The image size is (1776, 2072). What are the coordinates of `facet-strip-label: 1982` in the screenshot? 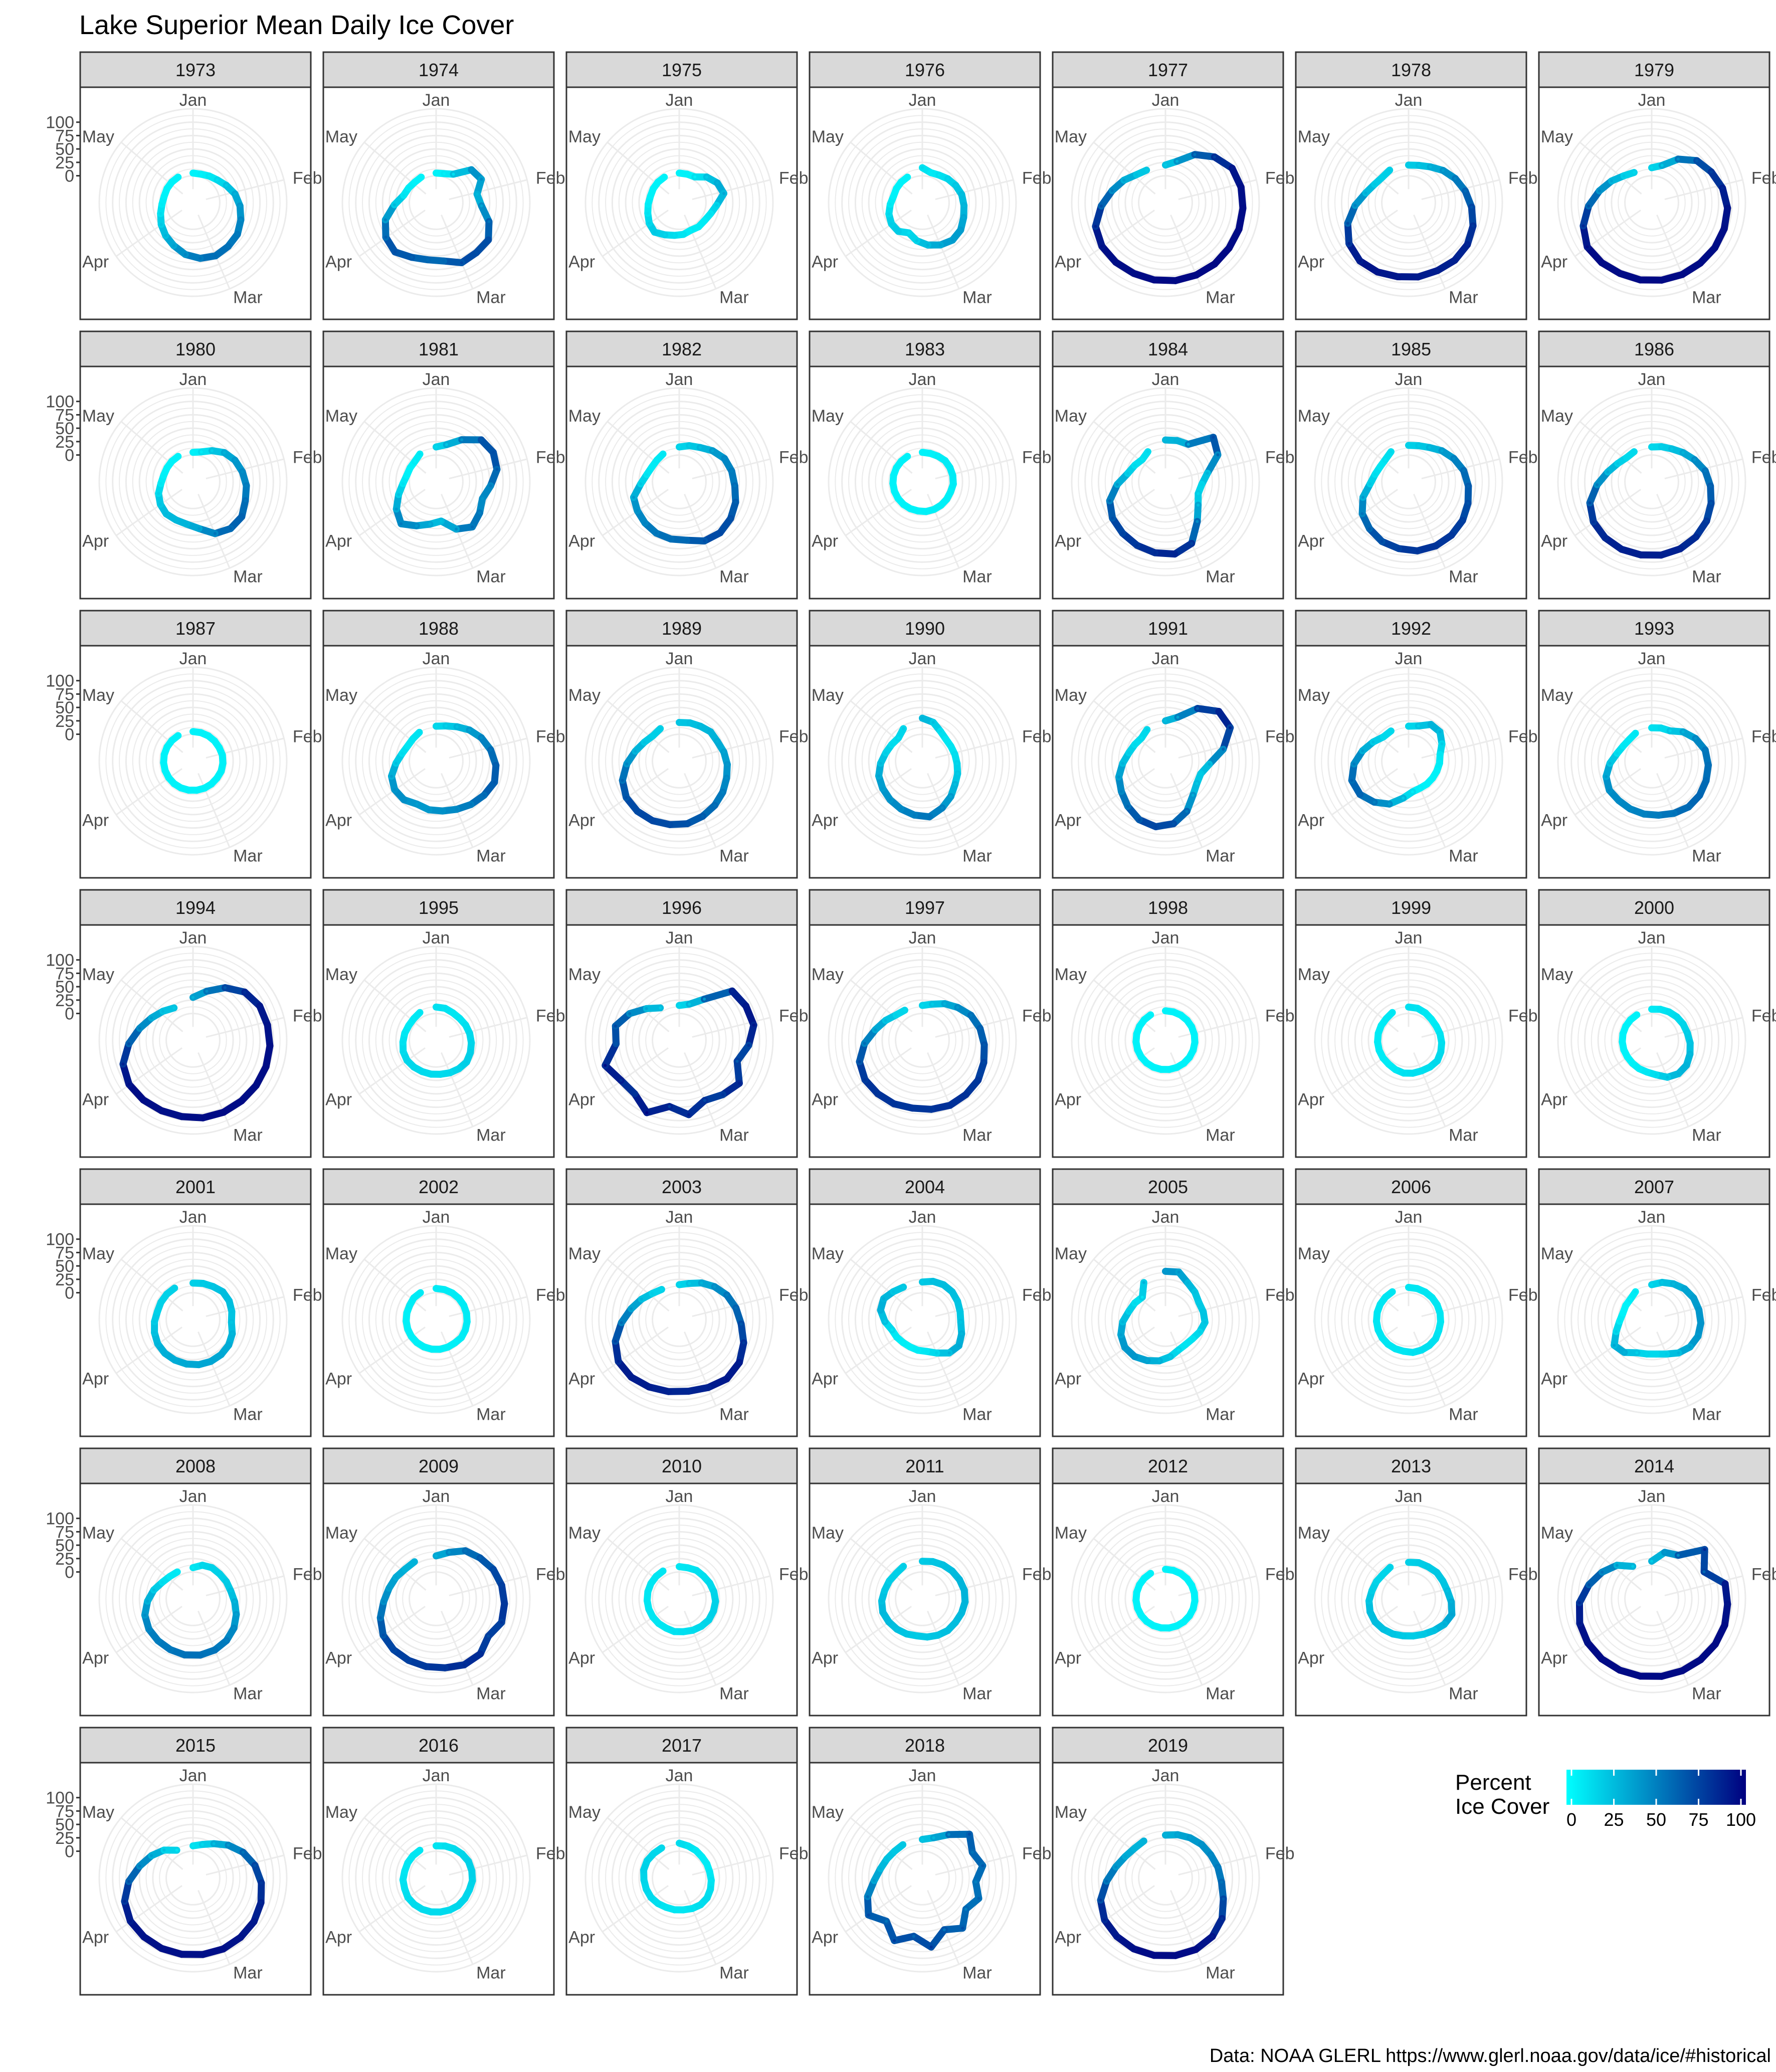 It's located at (682, 349).